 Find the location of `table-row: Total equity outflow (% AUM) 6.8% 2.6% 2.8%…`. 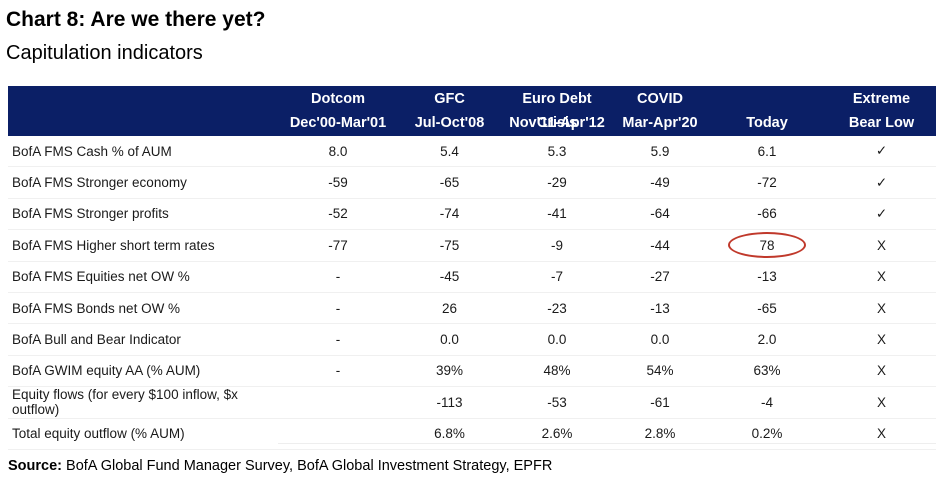

table-row: Total equity outflow (% AUM) 6.8% 2.6% 2.8%… is located at coordinates (472, 434).